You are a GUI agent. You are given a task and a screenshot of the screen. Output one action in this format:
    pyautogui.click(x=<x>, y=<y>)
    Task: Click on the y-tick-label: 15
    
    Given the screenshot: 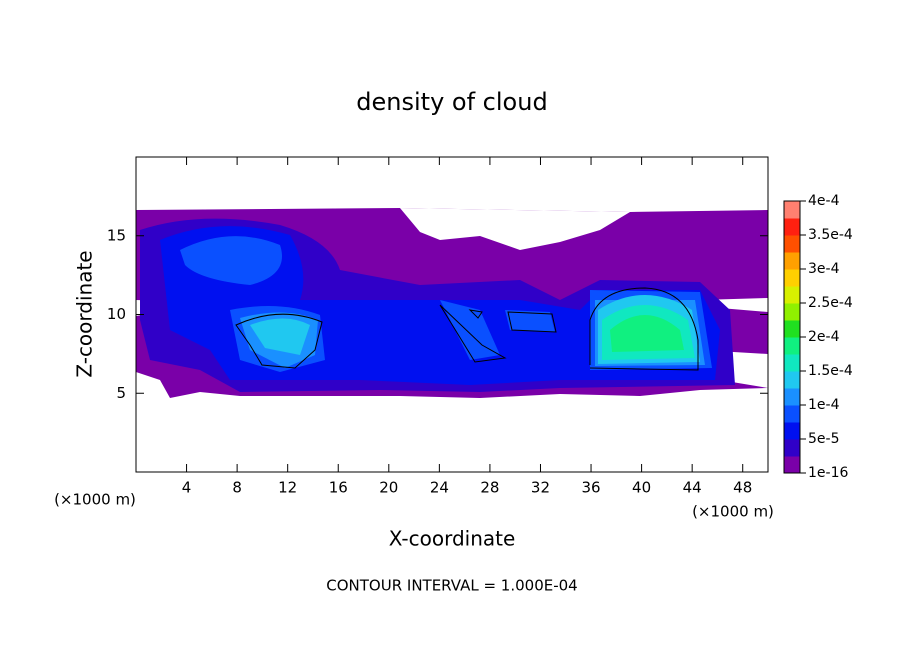 What is the action you would take?
    pyautogui.click(x=116, y=235)
    